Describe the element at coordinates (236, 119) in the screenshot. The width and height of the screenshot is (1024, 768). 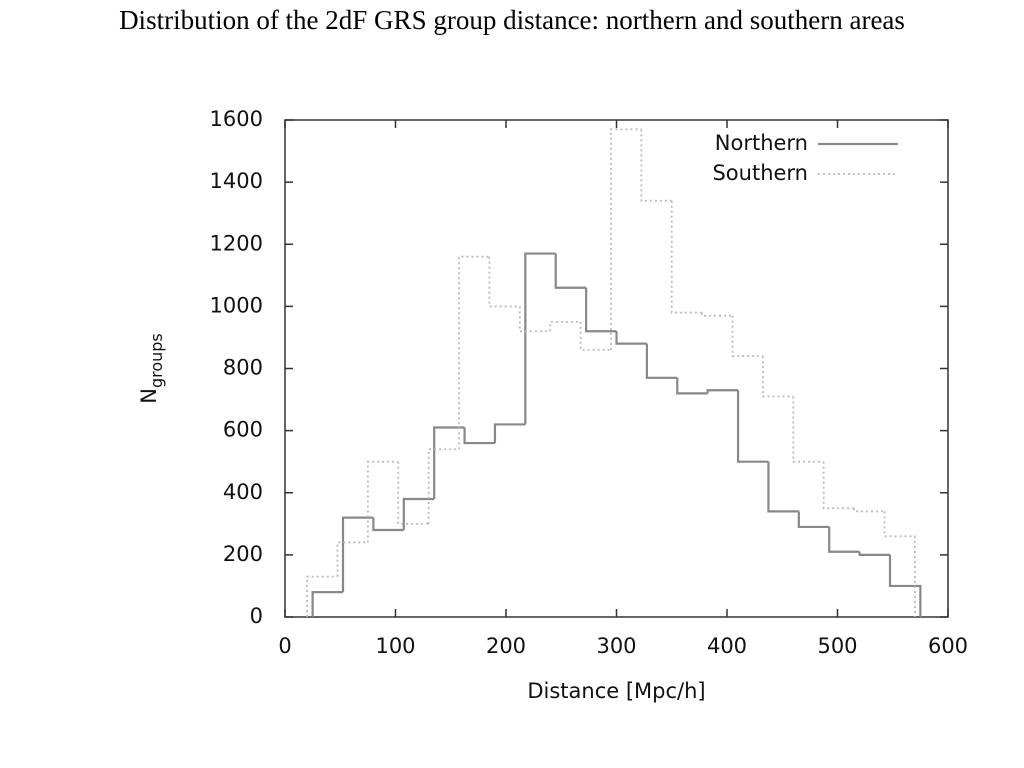
I see `y-tick-label: 1600` at that location.